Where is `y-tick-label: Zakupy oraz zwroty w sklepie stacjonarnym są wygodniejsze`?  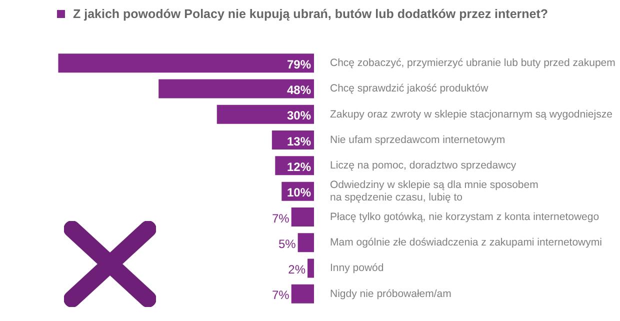
y-tick-label: Zakupy oraz zwroty w sklepie stacjonarnym są wygodniejsze is located at coordinates (471, 114).